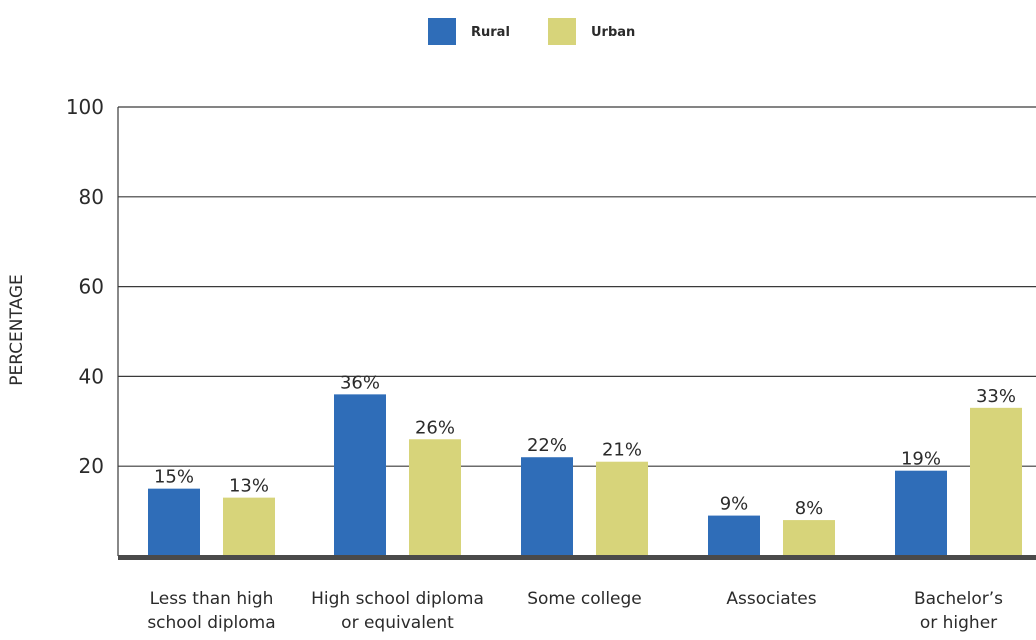 Image resolution: width=1036 pixels, height=640 pixels. I want to click on legend-swatch-rural, so click(442, 31).